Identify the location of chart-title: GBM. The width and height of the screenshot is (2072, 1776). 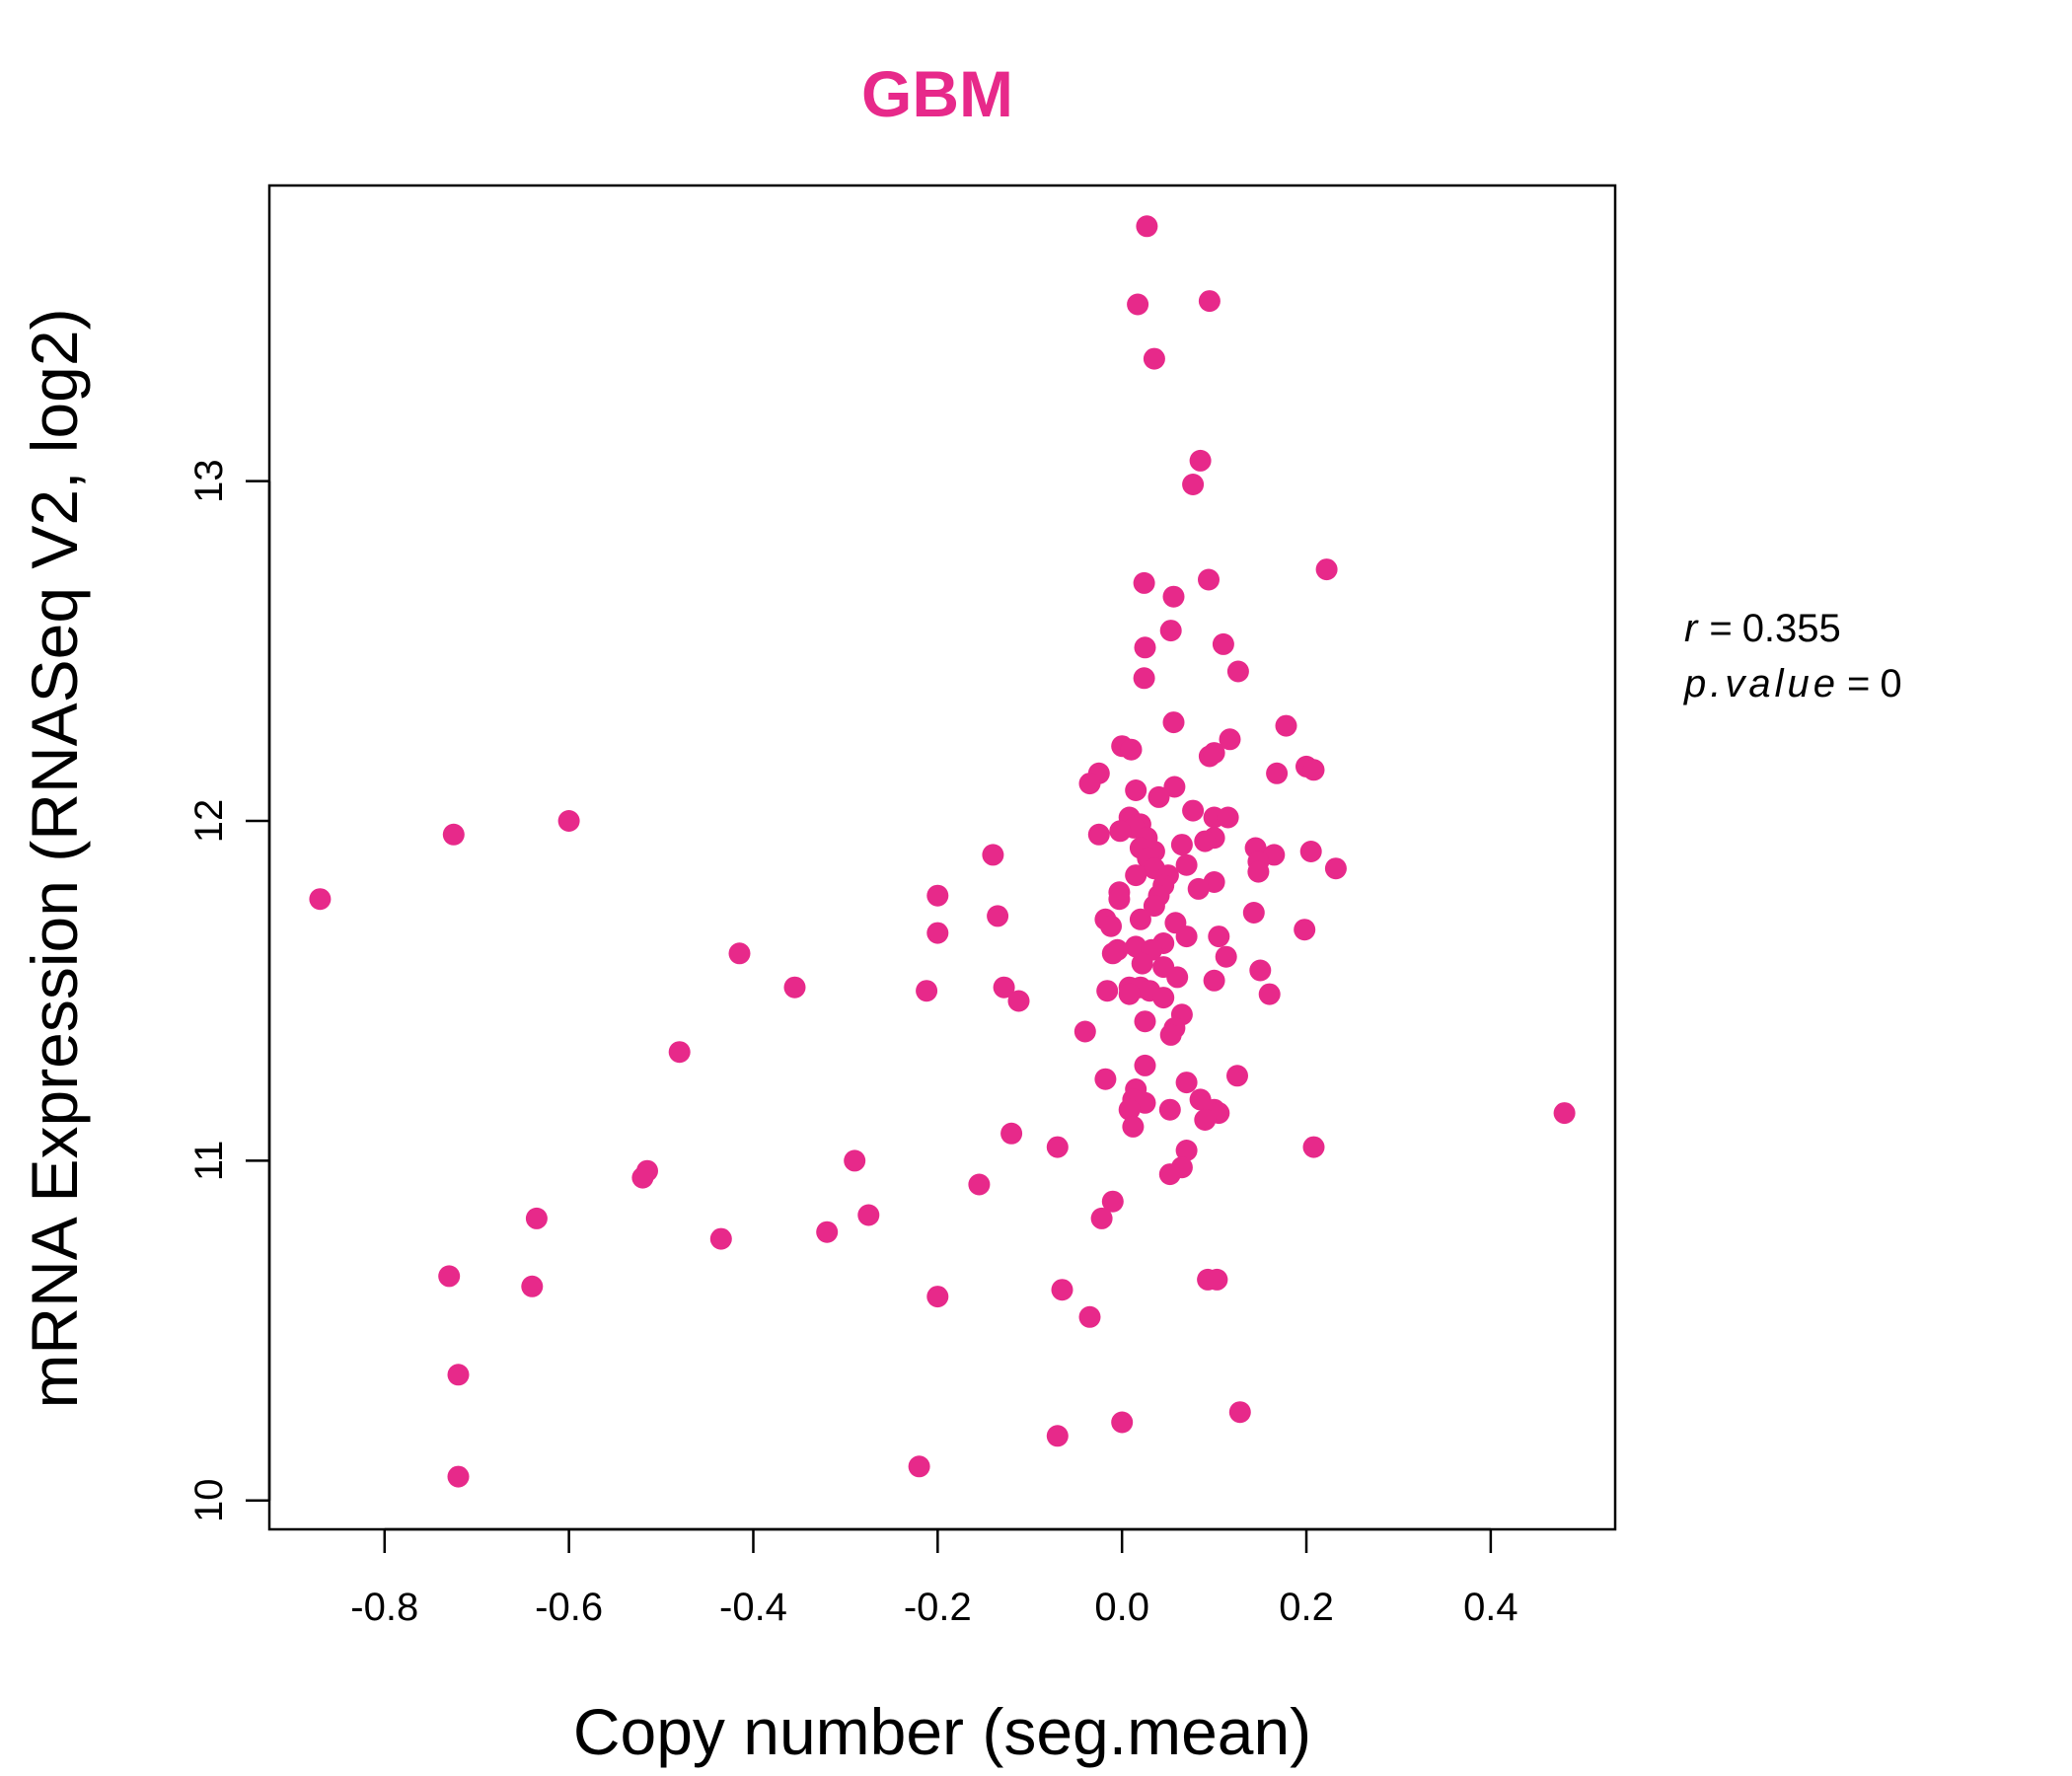
(937, 93).